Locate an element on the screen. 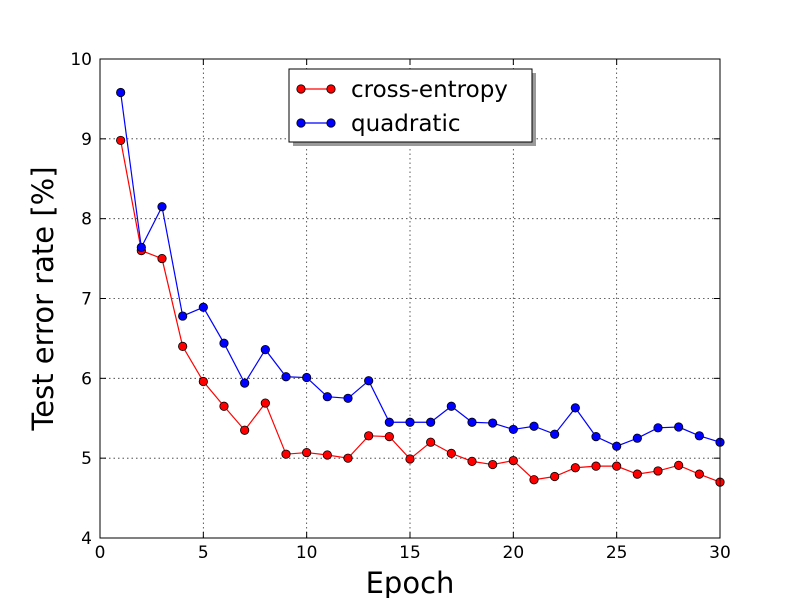  legend-box is located at coordinates (410, 105).